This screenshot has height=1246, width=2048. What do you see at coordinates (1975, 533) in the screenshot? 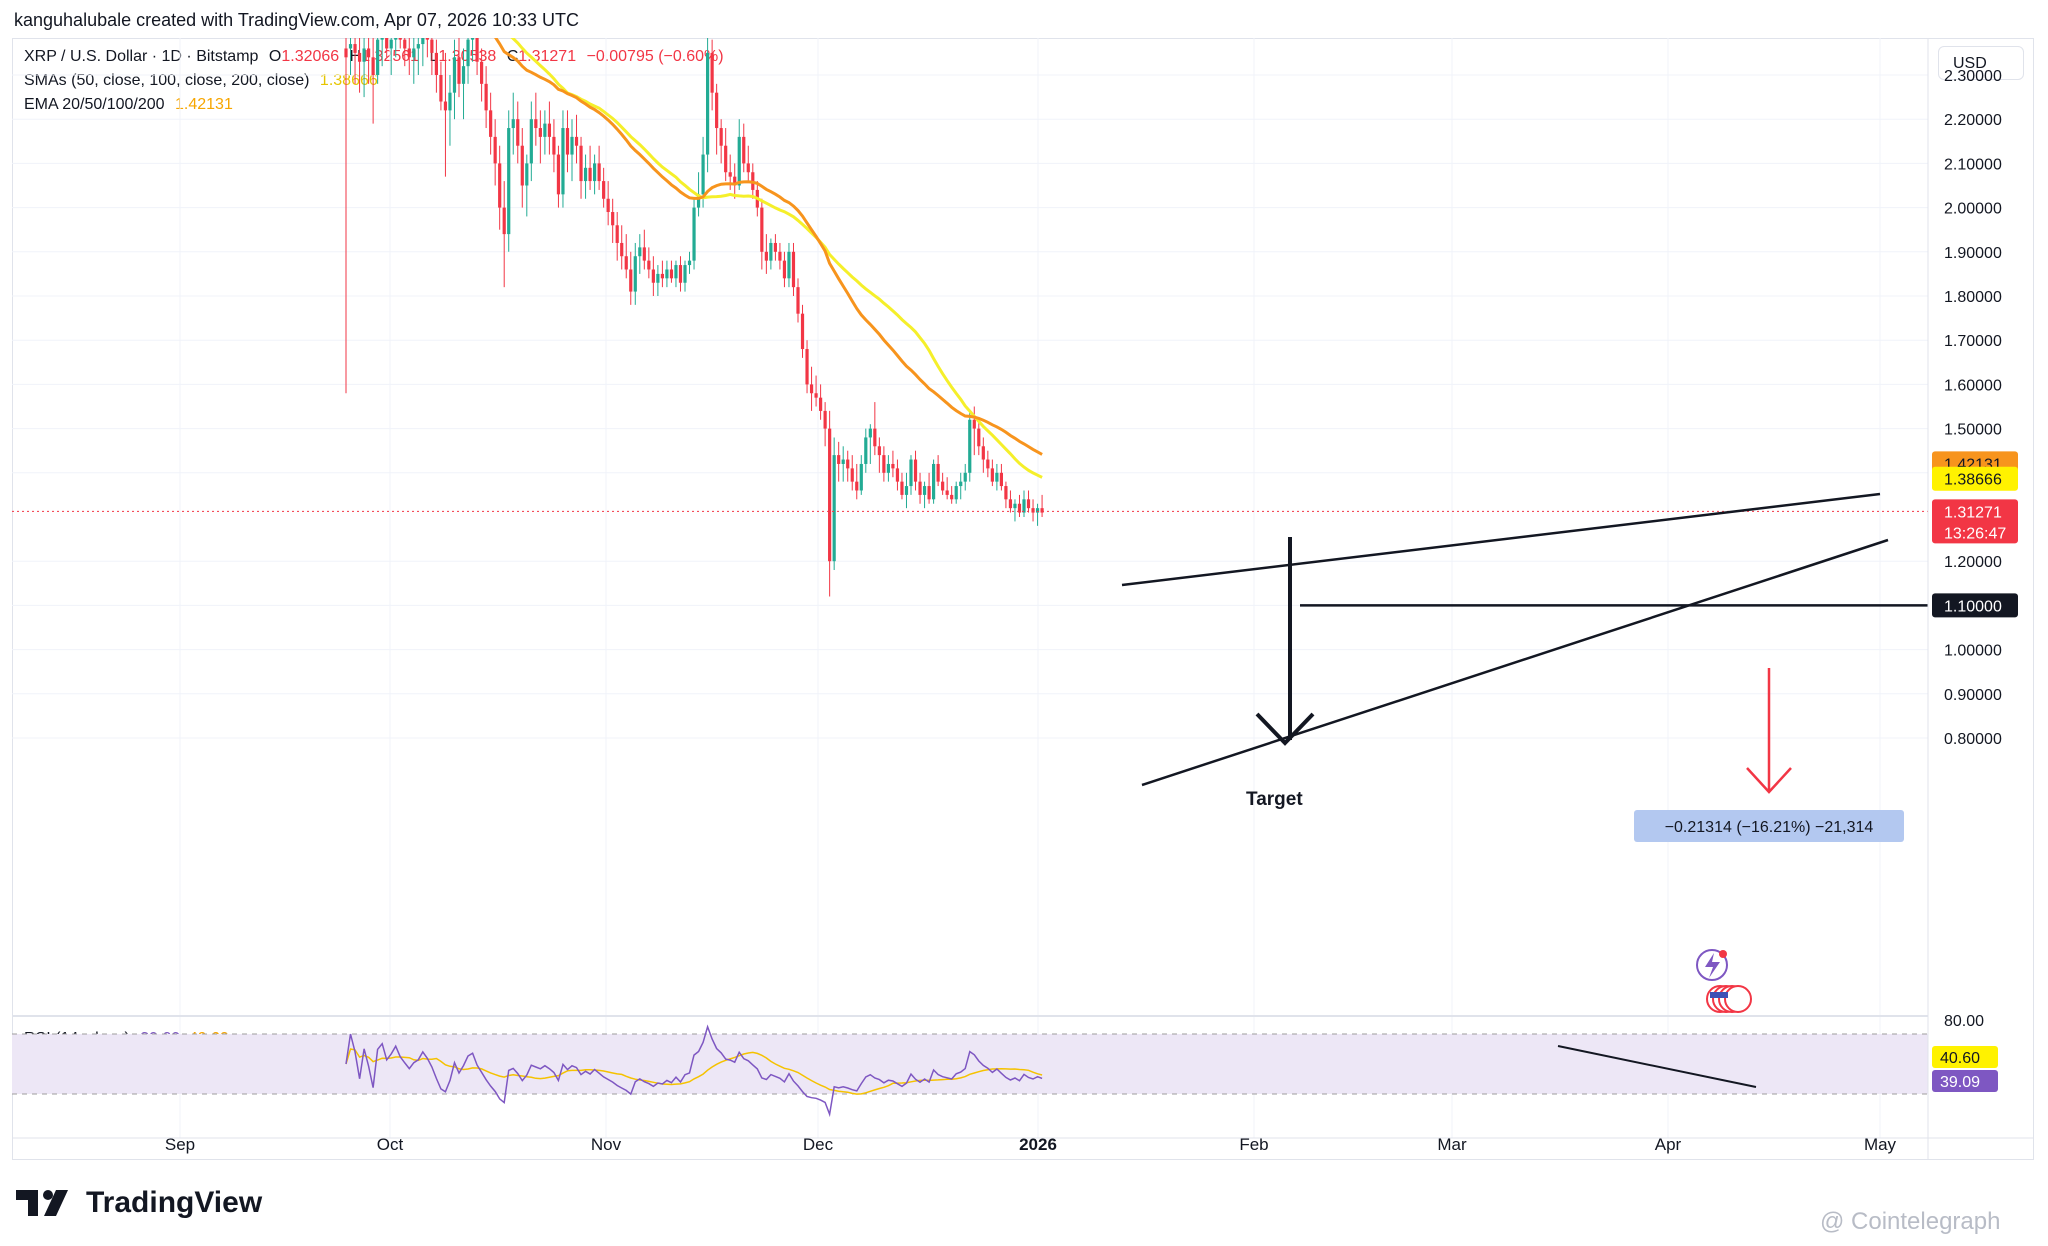
I see `countdown-text: 13:26:47` at bounding box center [1975, 533].